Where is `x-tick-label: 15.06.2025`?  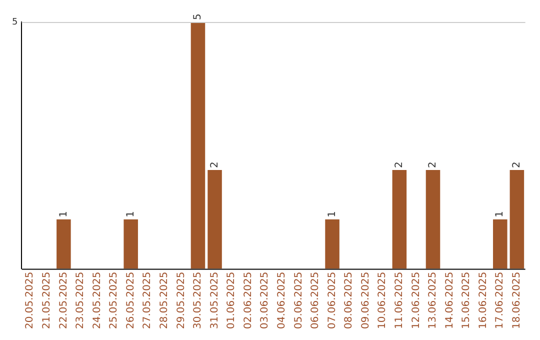
x-tick-label: 15.06.2025 is located at coordinates (466, 301).